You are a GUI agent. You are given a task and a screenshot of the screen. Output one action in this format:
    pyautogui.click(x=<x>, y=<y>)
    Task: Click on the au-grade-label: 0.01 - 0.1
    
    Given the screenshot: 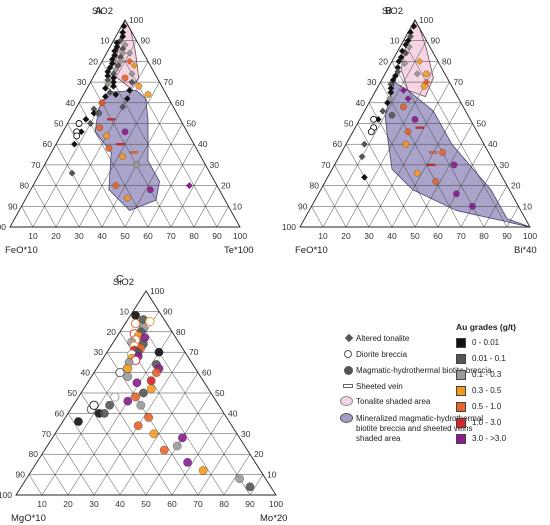 What is the action you would take?
    pyautogui.click(x=489, y=358)
    